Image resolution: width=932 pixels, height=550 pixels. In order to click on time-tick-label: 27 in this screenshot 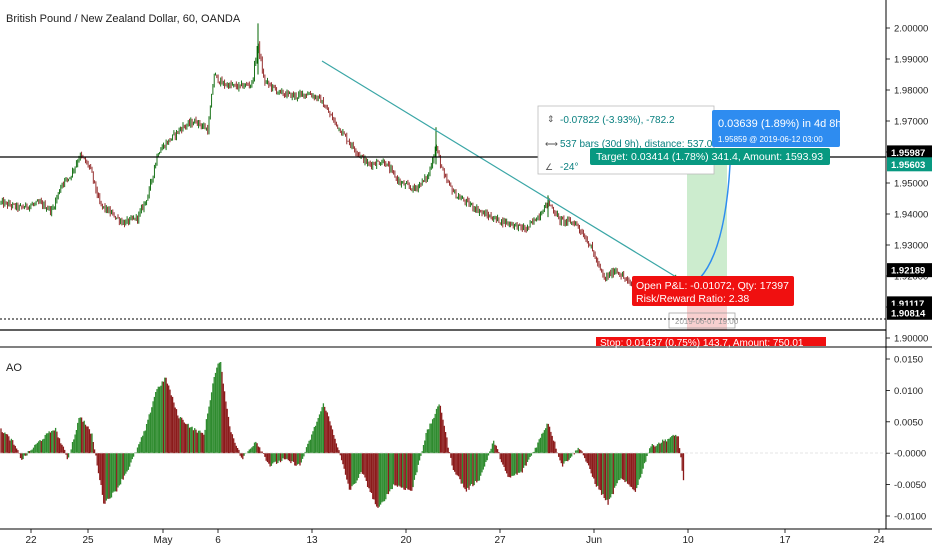, I will do `click(500, 540)`.